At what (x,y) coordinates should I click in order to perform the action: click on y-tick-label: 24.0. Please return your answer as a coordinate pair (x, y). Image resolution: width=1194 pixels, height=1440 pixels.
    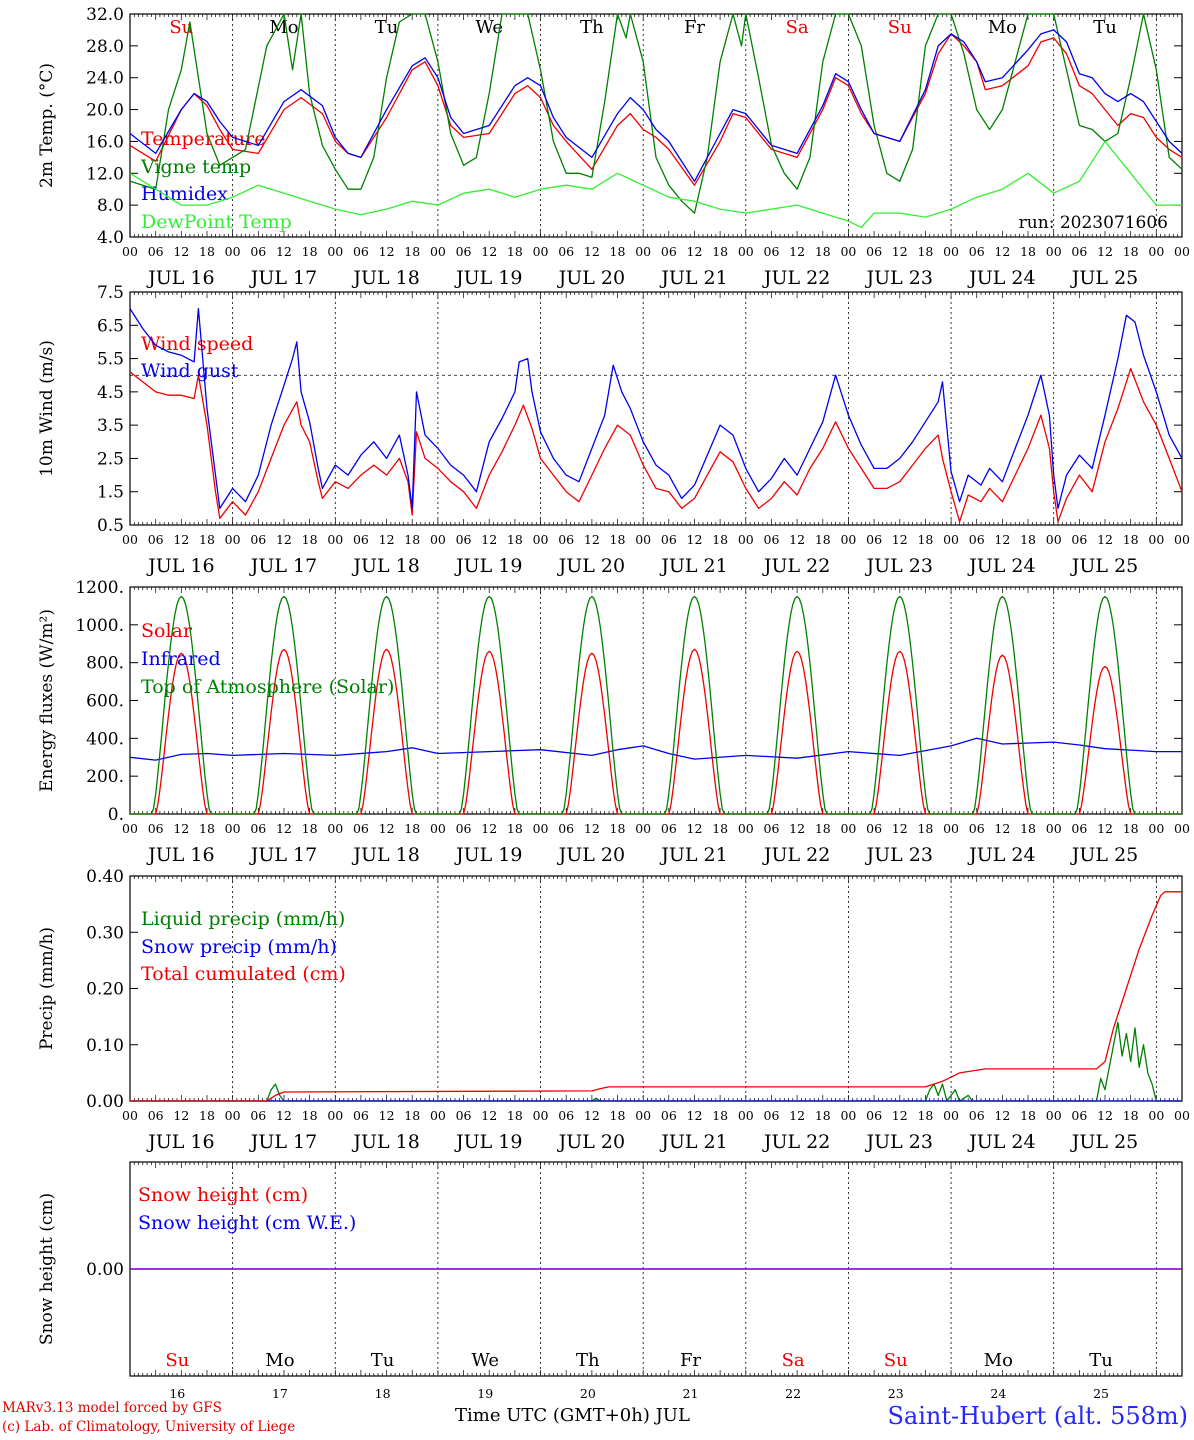
    Looking at the image, I should click on (105, 79).